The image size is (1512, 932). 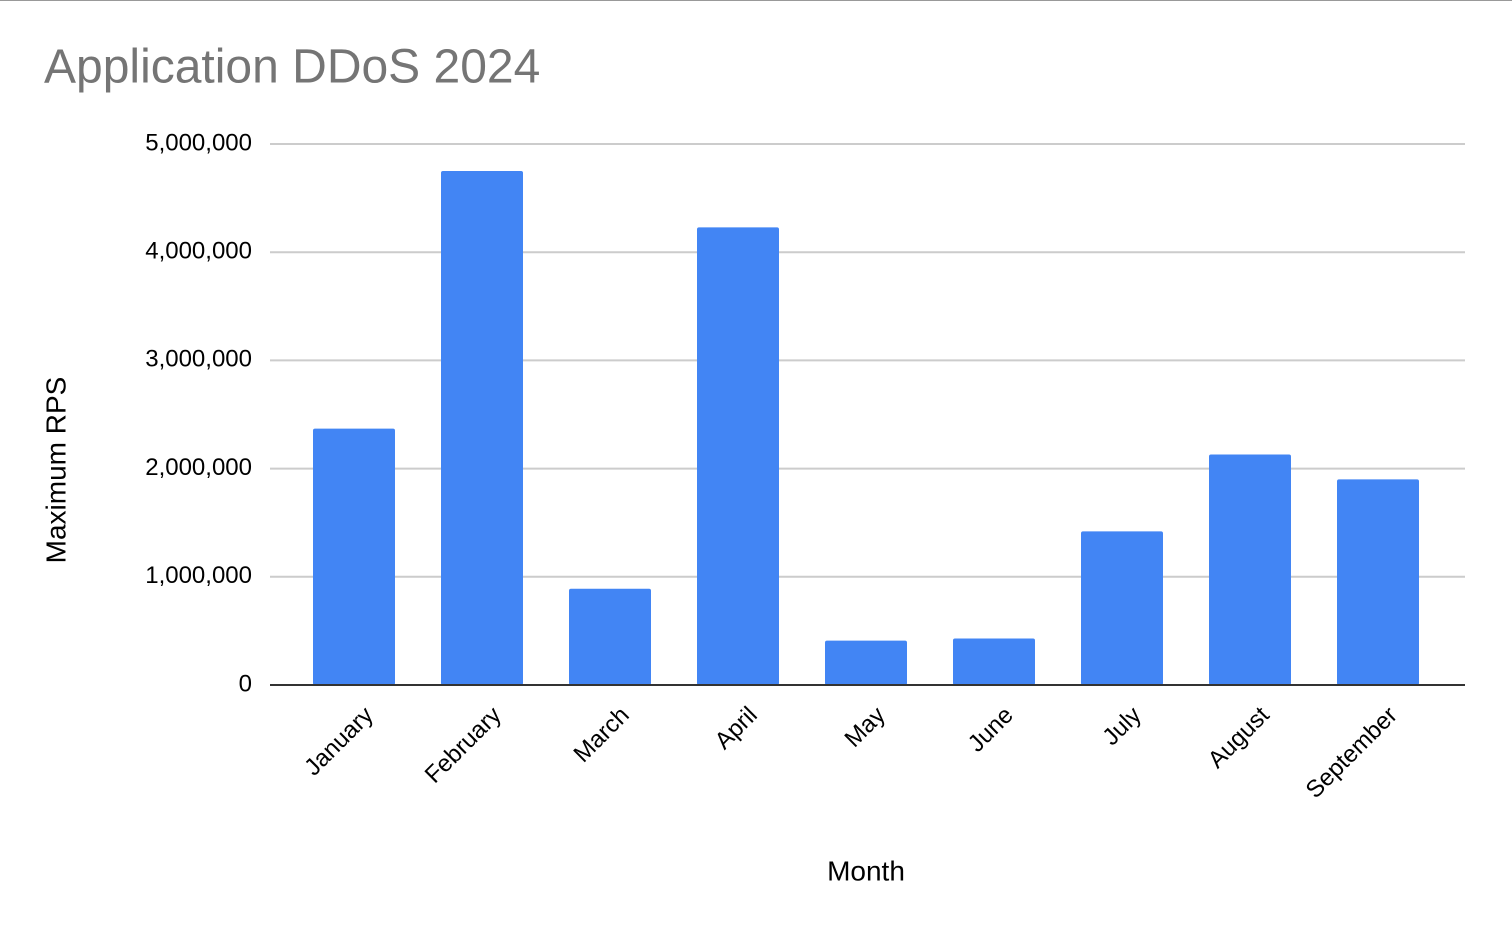 What do you see at coordinates (866, 870) in the screenshot?
I see `x-axis-title: Month` at bounding box center [866, 870].